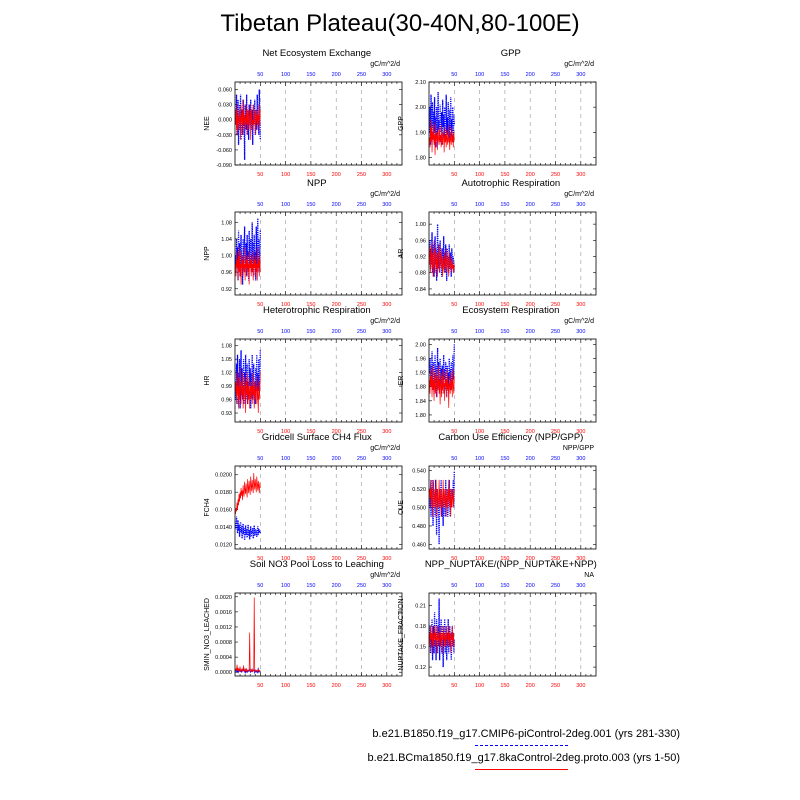 This screenshot has height=800, width=800. I want to click on x-top-tick-label: 50, so click(260, 459).